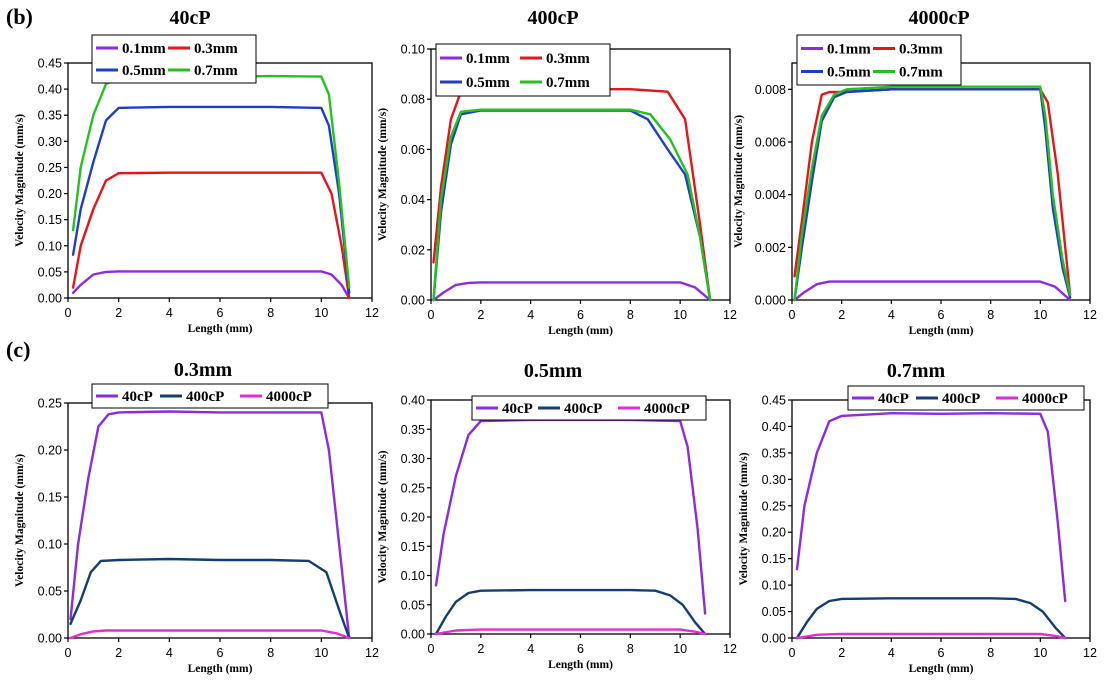 This screenshot has width=1110, height=685. What do you see at coordinates (553, 371) in the screenshot?
I see `chart-title: 0.5mm` at bounding box center [553, 371].